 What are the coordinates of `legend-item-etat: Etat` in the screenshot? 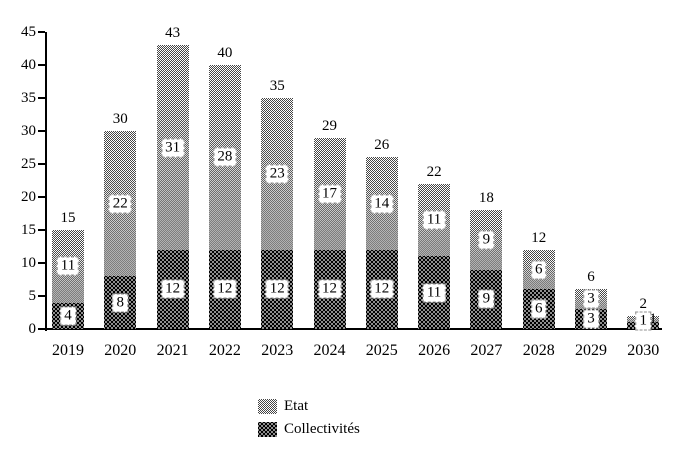 It's located at (309, 406).